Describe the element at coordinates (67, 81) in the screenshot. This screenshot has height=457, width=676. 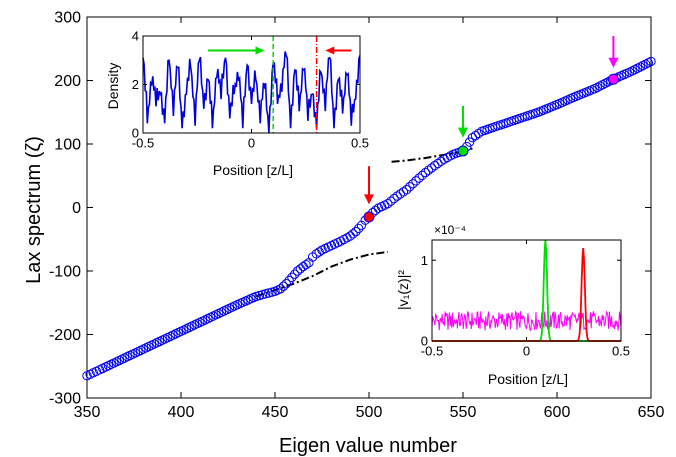
I see `y-tick-label: 200` at that location.